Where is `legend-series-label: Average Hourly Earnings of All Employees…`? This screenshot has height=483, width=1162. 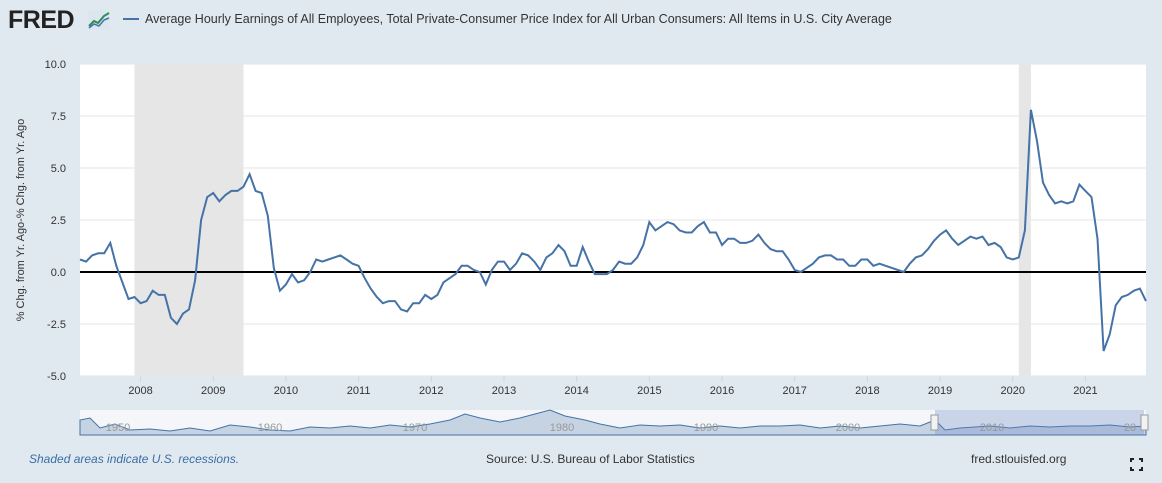
legend-series-label: Average Hourly Earnings of All Employees… is located at coordinates (518, 19).